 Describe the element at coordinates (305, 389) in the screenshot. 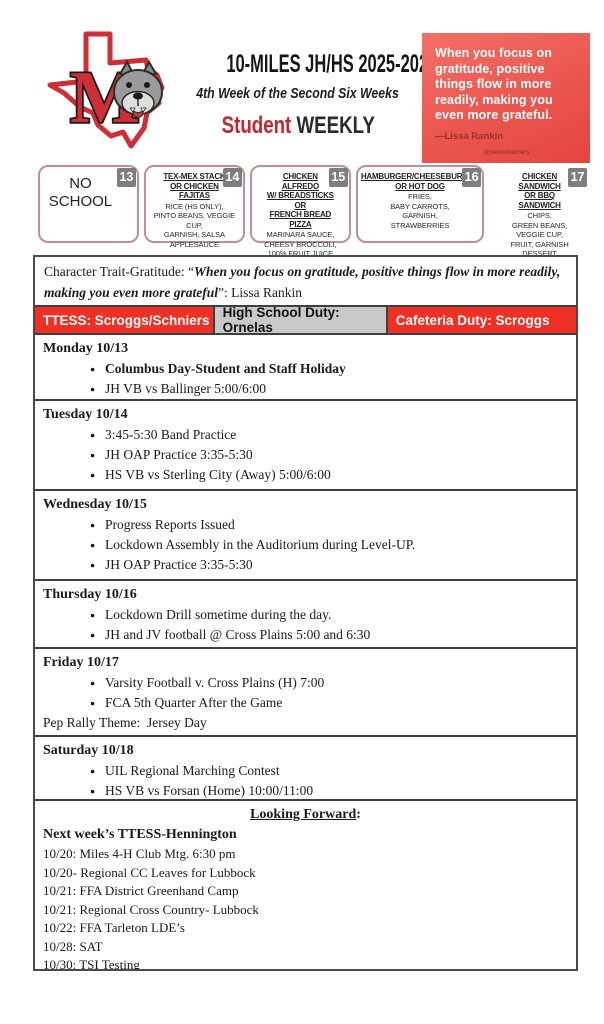

I see `event-item: JH VB vs Ballinger 5:00/6:00` at that location.